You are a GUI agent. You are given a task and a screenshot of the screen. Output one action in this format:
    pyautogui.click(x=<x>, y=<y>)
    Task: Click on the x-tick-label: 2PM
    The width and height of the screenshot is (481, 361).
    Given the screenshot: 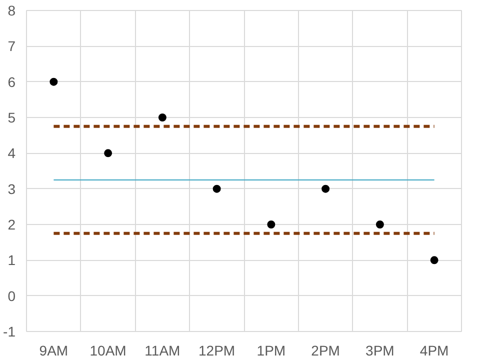 What is the action you would take?
    pyautogui.click(x=325, y=350)
    